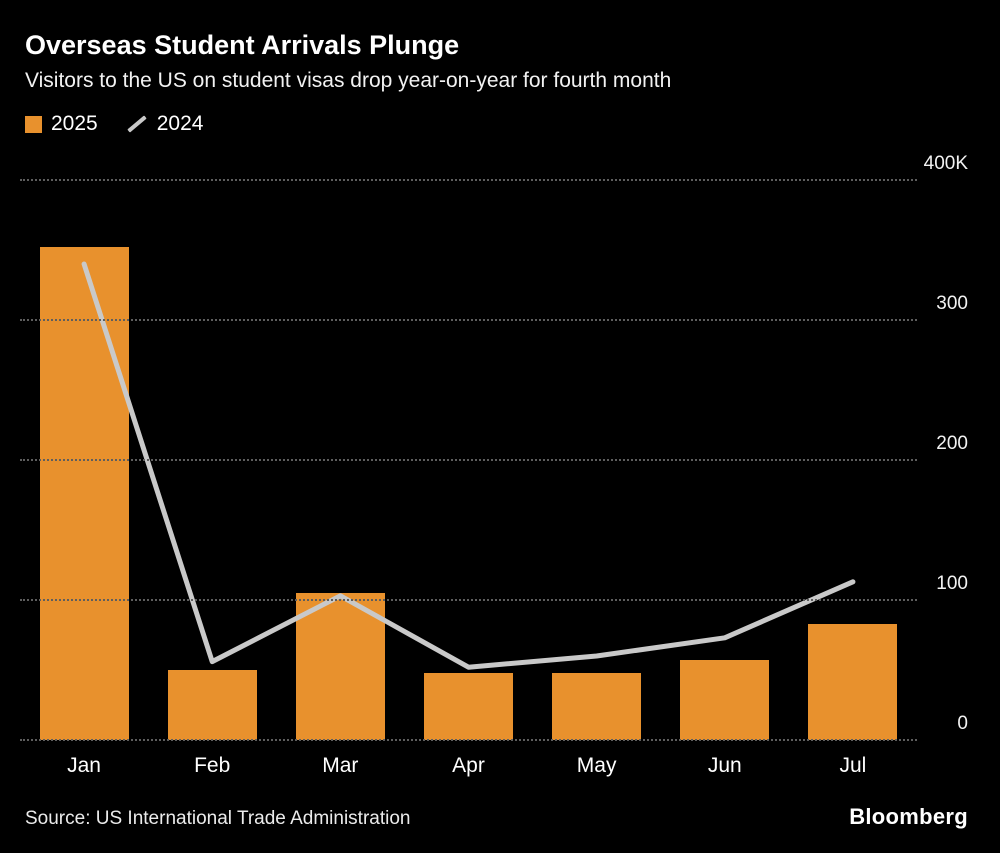 The image size is (1000, 853). Describe the element at coordinates (952, 303) in the screenshot. I see `y-tick-label: 300` at that location.